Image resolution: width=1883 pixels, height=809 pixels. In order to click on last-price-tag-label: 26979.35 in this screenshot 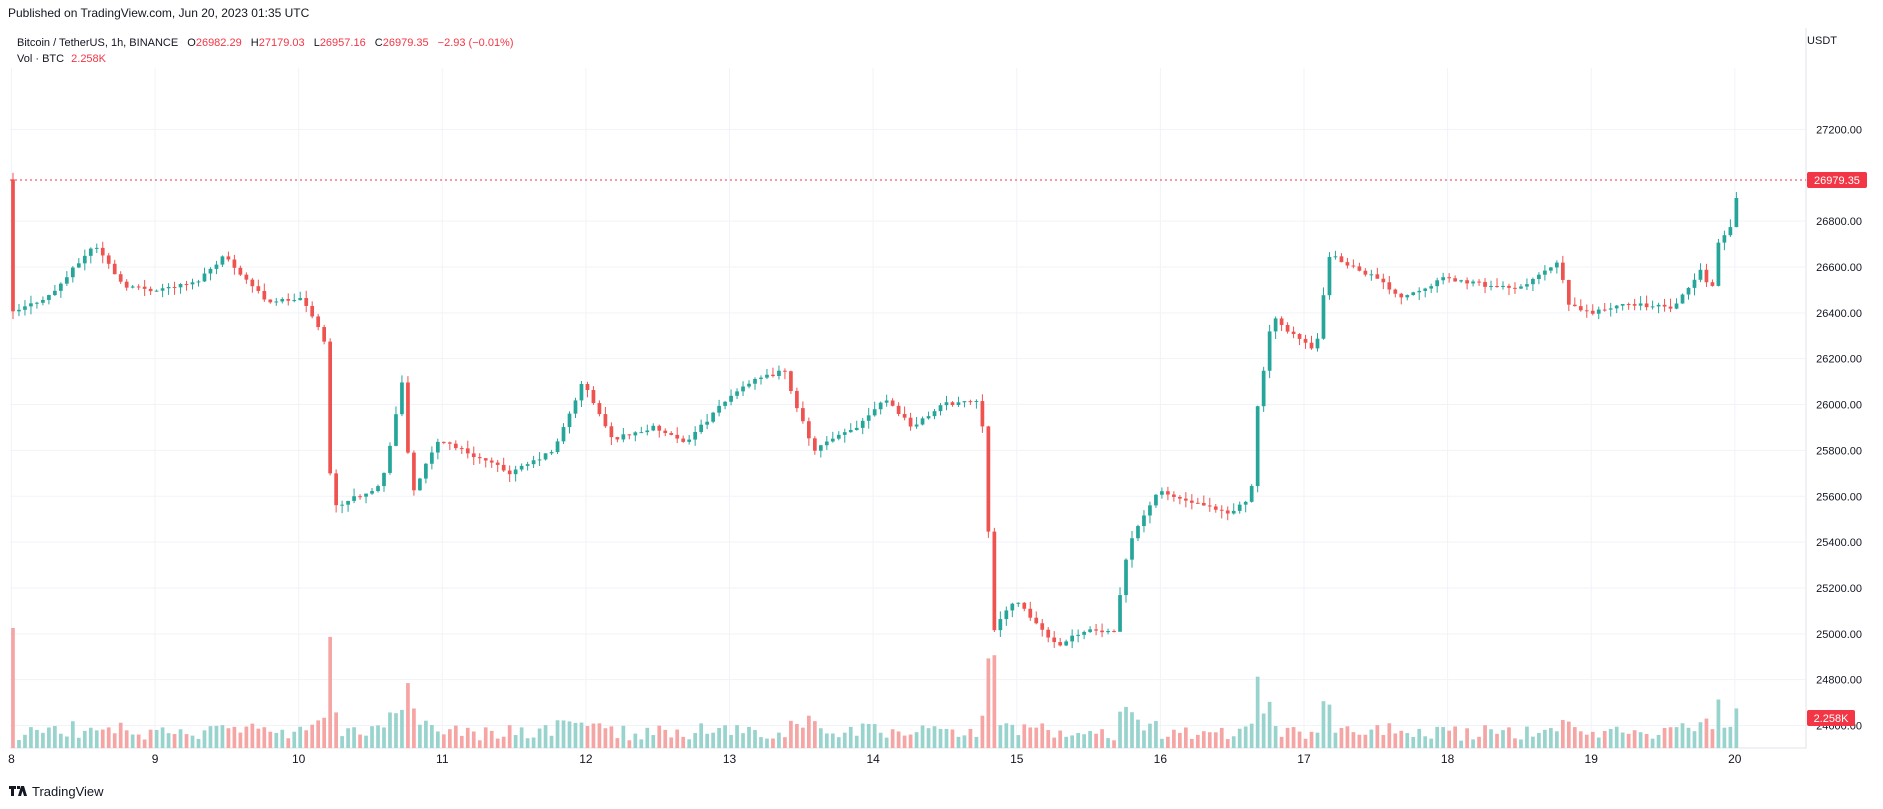, I will do `click(1837, 181)`.